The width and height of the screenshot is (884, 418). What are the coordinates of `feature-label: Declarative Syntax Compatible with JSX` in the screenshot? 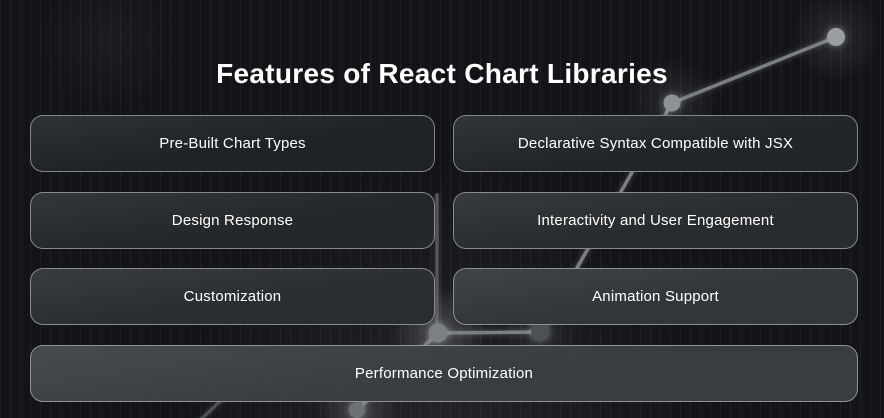 It's located at (655, 143).